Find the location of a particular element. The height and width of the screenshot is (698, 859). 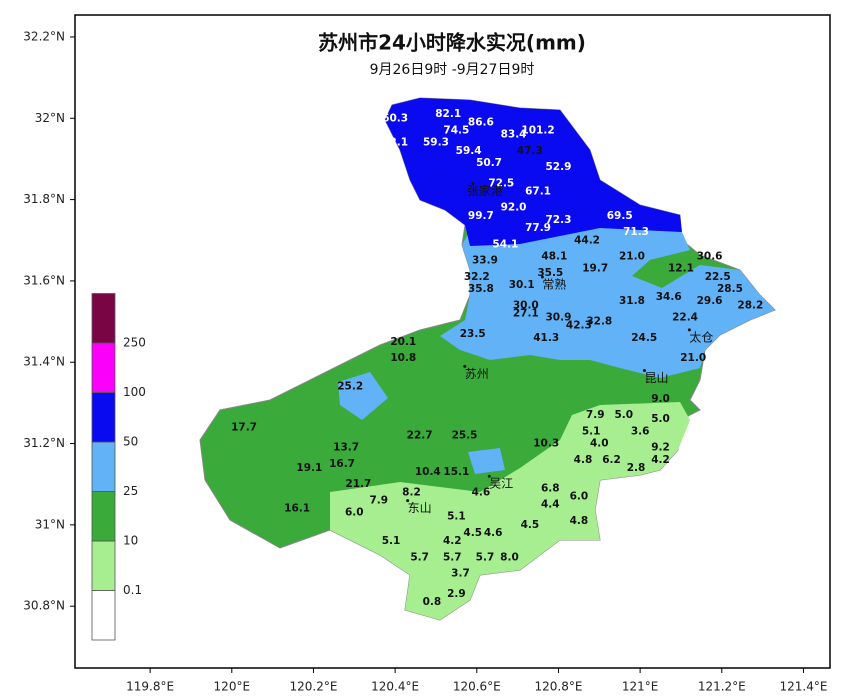

station-value: 44.2 is located at coordinates (587, 240).